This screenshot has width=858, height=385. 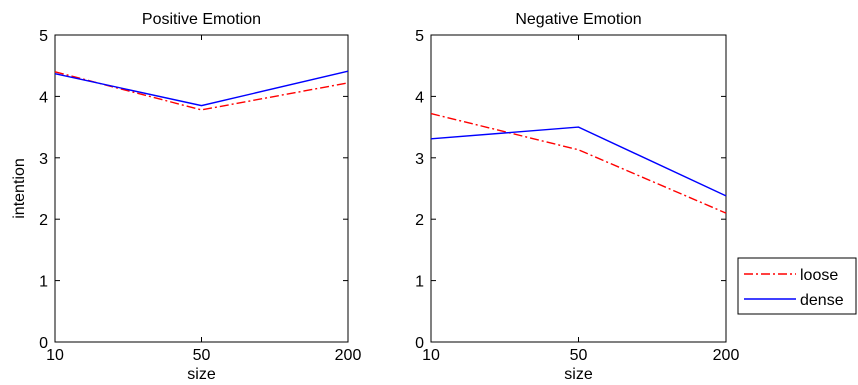 What do you see at coordinates (201, 19) in the screenshot?
I see `chart-title: Positive Emotion` at bounding box center [201, 19].